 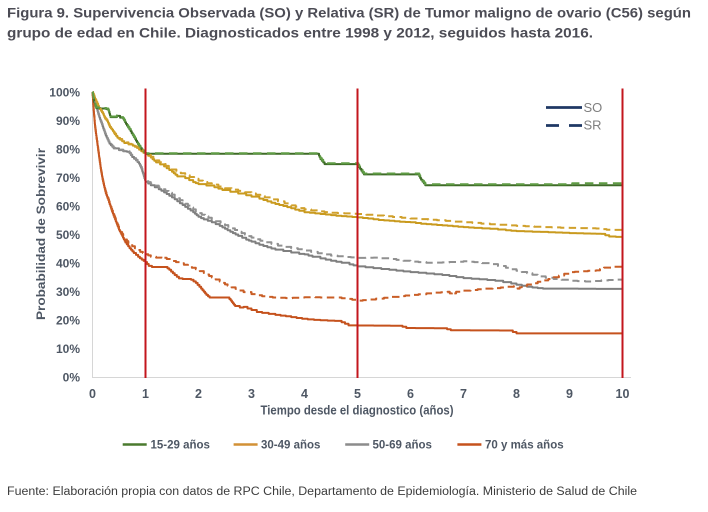 I want to click on svg-text: 8, so click(x=516, y=394).